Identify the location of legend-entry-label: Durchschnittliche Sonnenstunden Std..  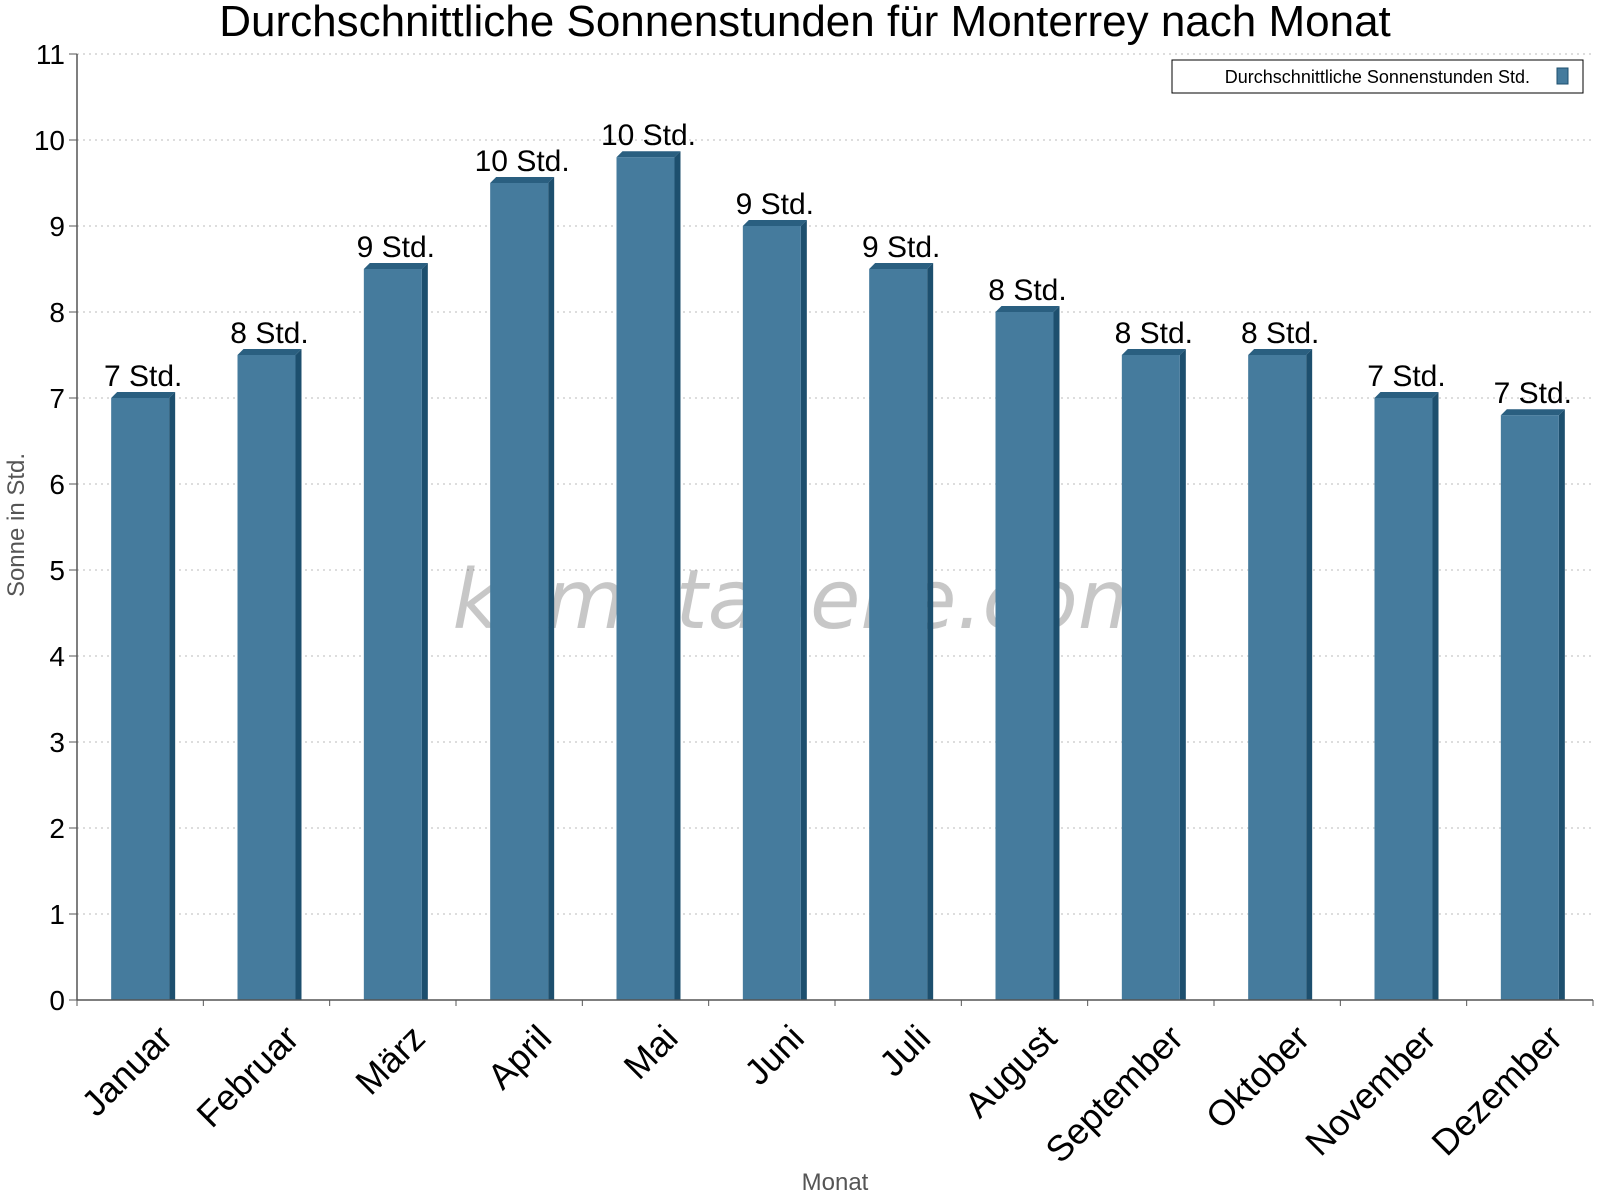
(1377, 77).